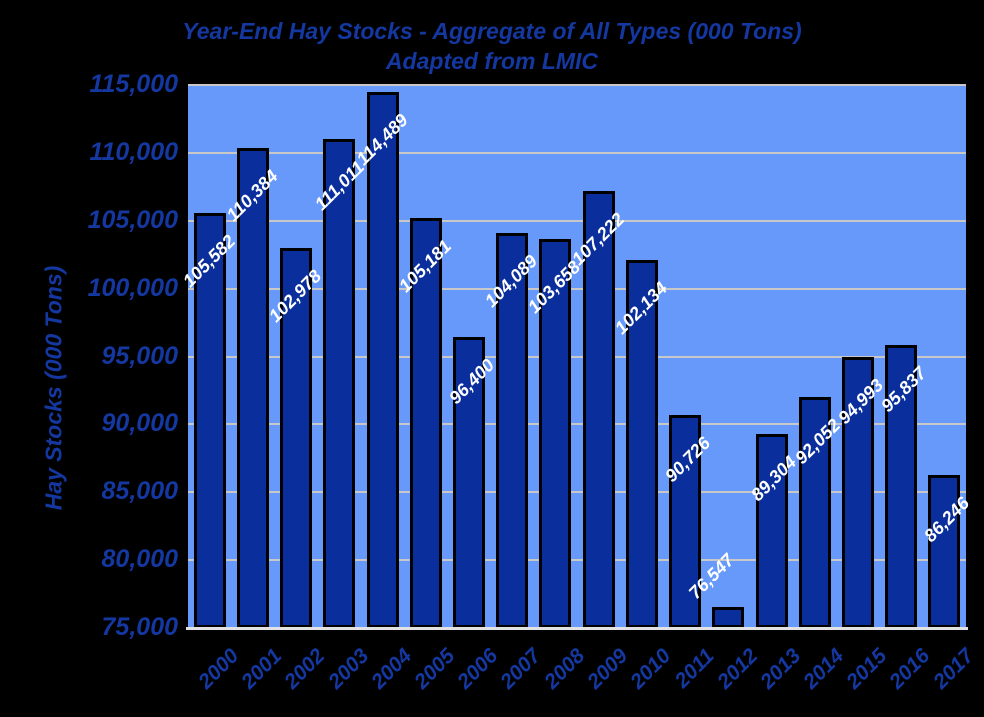 This screenshot has width=984, height=717. I want to click on chart-subtitle: Adapted from LMIC, so click(492, 61).